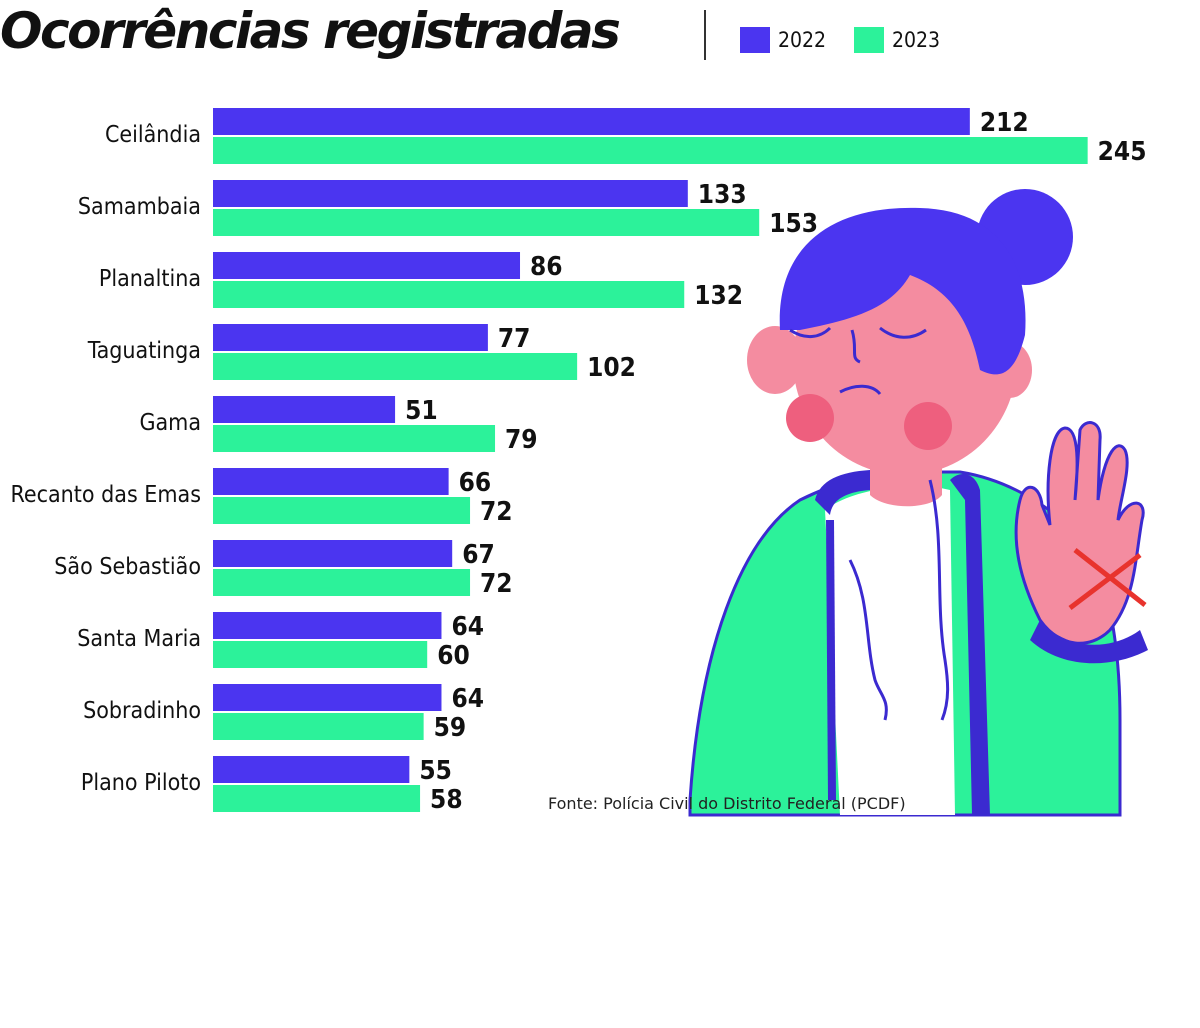  Describe the element at coordinates (514, 339) in the screenshot. I see `data-label-2022: 77` at that location.